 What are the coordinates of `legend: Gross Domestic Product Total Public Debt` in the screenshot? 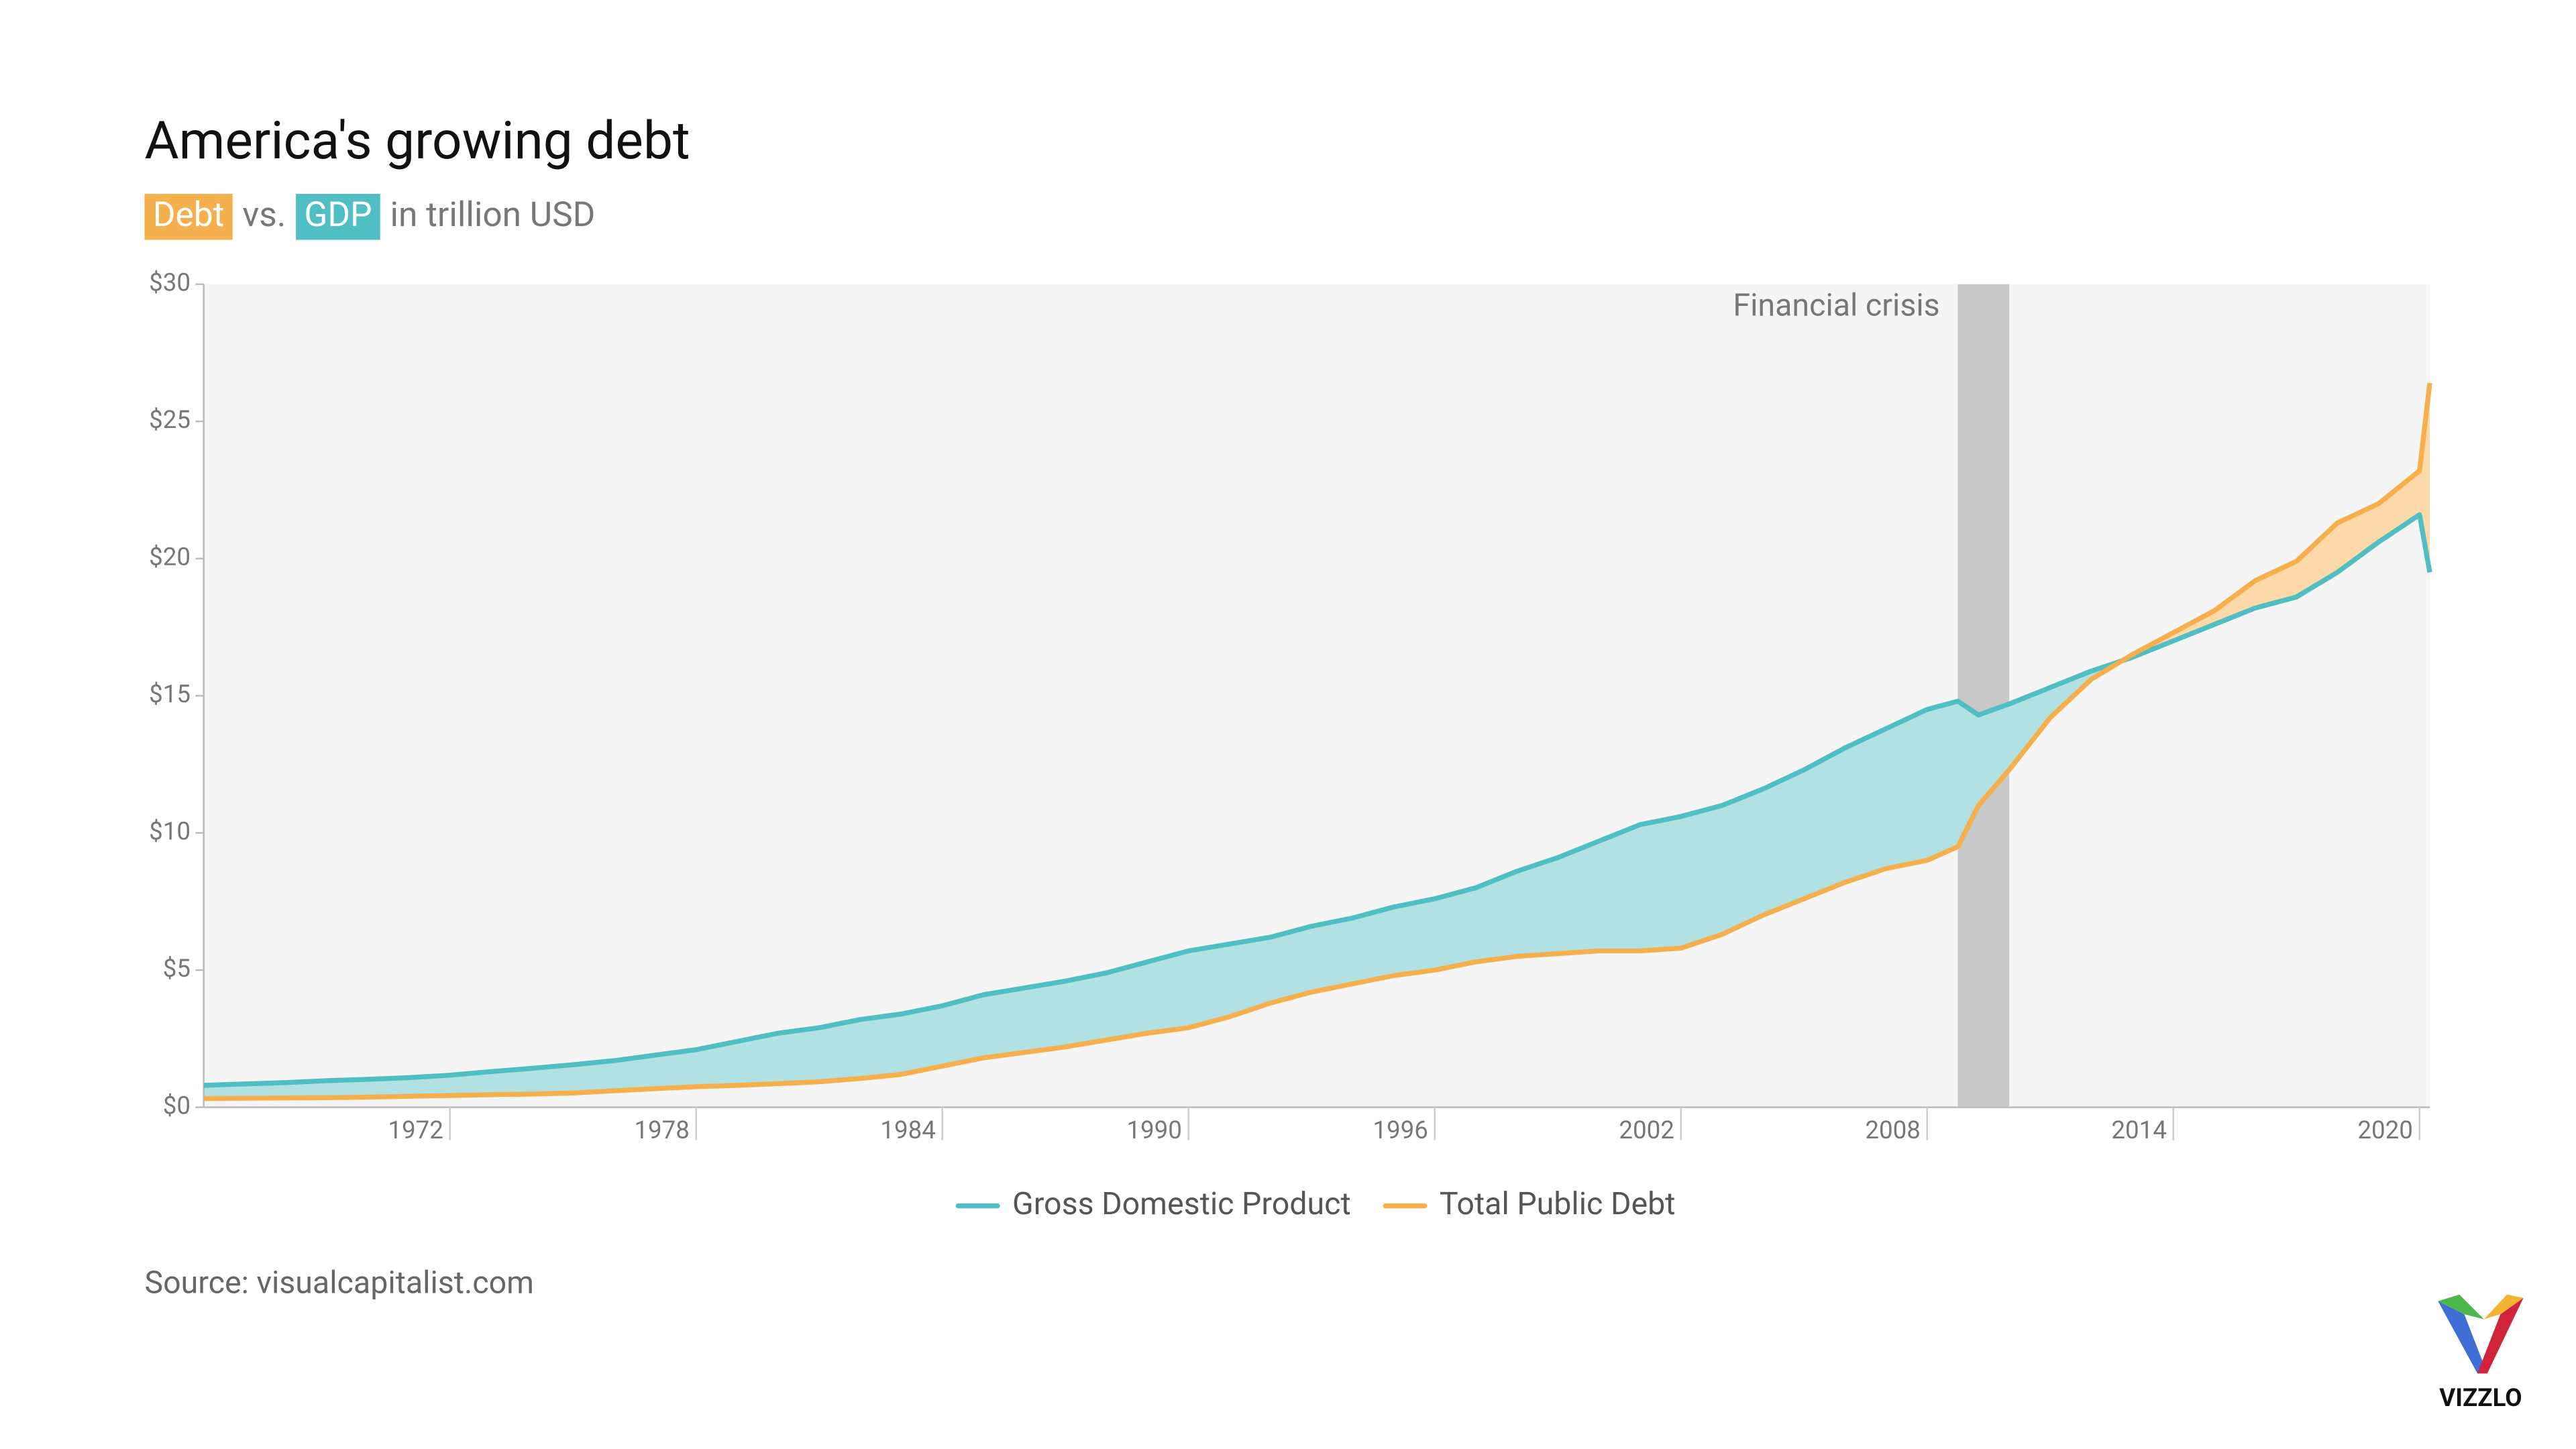 It's located at (1315, 1204).